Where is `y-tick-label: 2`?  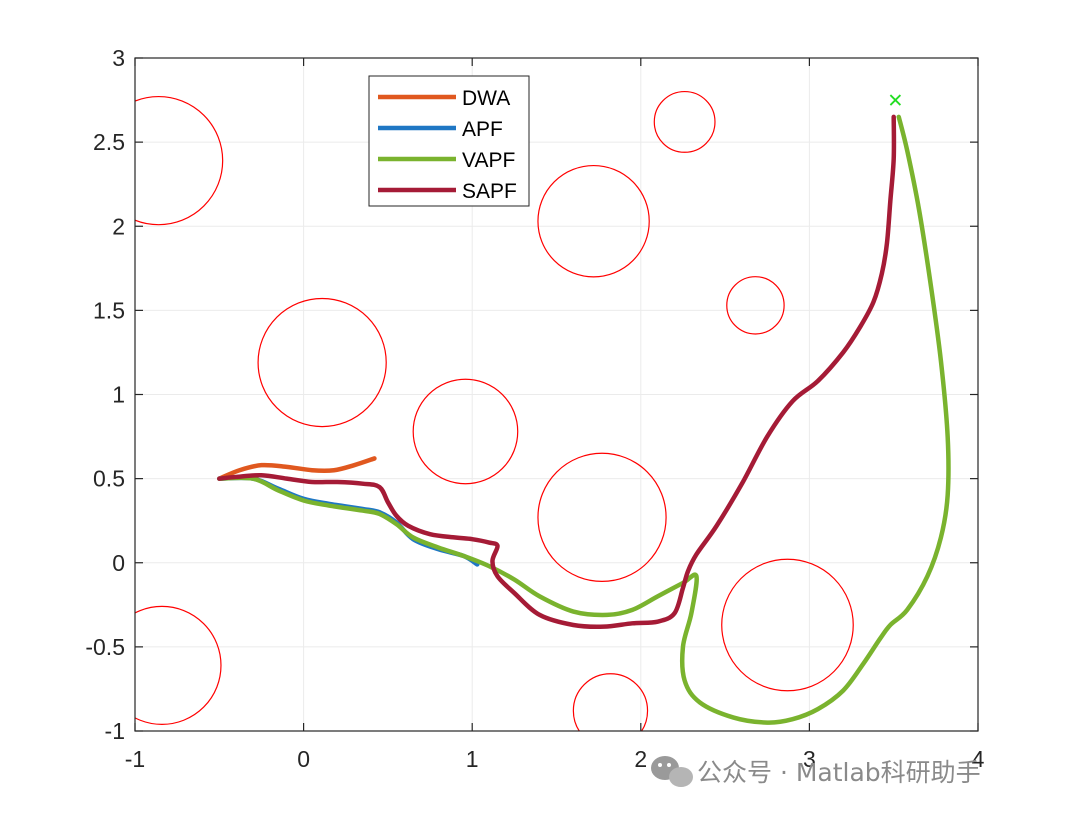
y-tick-label: 2 is located at coordinates (118, 226).